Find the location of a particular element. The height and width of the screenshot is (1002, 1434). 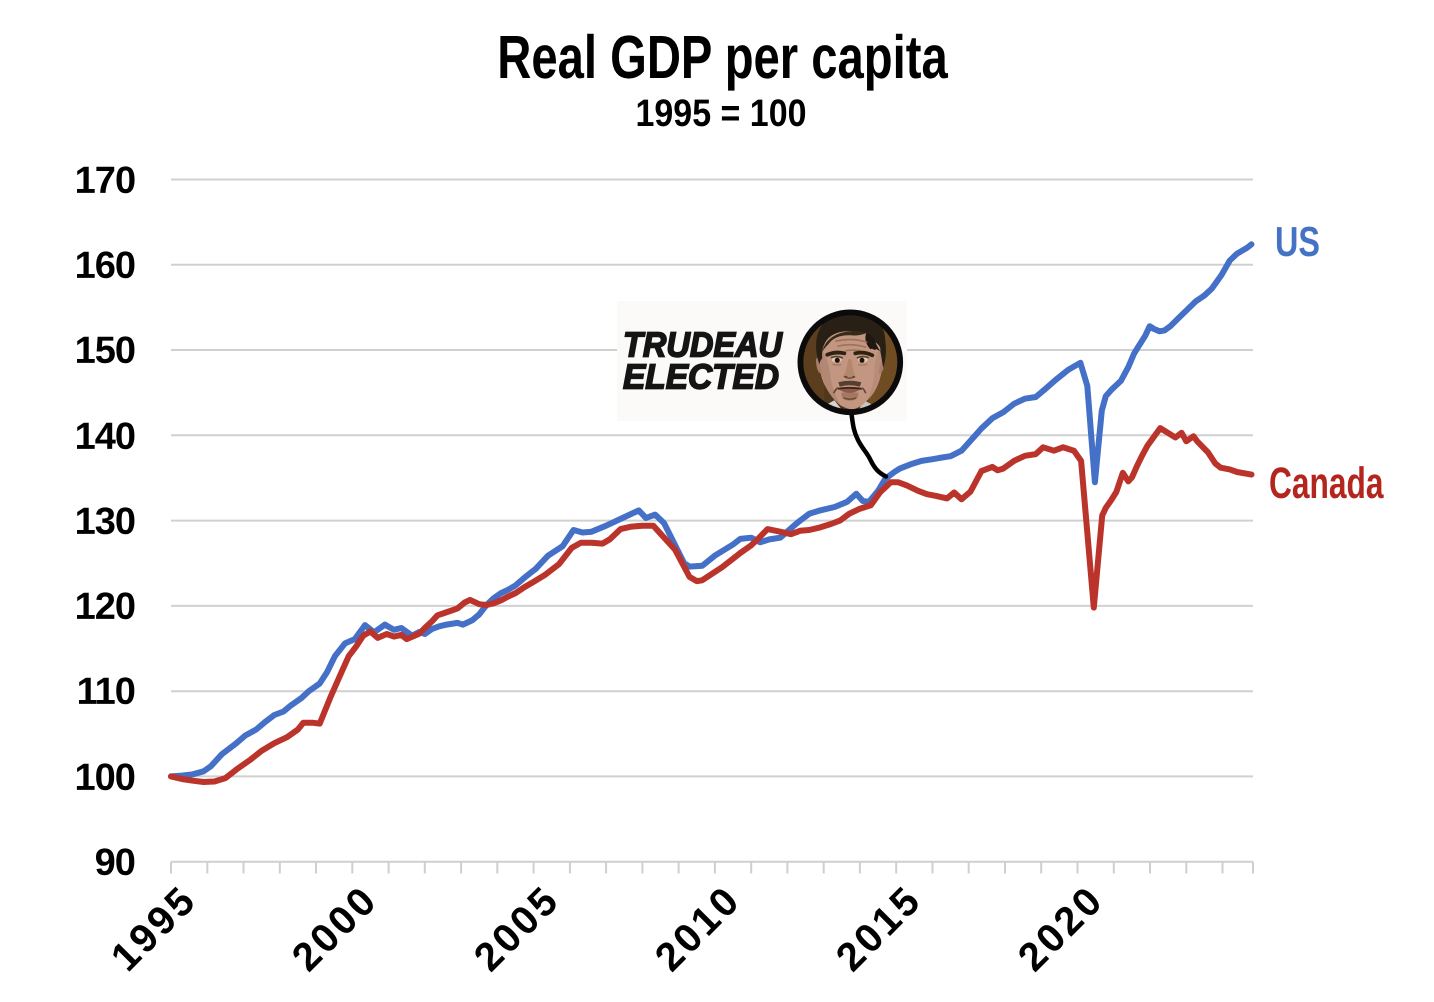

svg-text: 1995 = 100 is located at coordinates (721, 113).